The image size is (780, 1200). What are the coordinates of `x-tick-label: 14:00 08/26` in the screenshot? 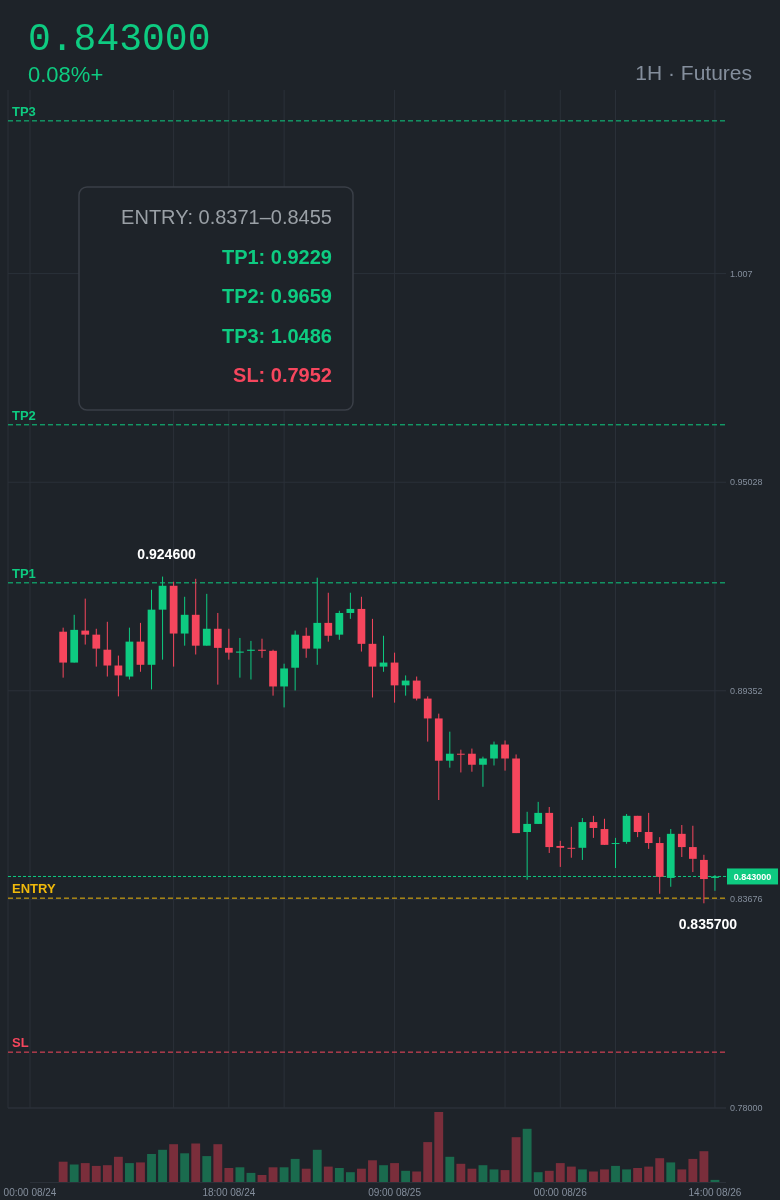 It's located at (715, 1192).